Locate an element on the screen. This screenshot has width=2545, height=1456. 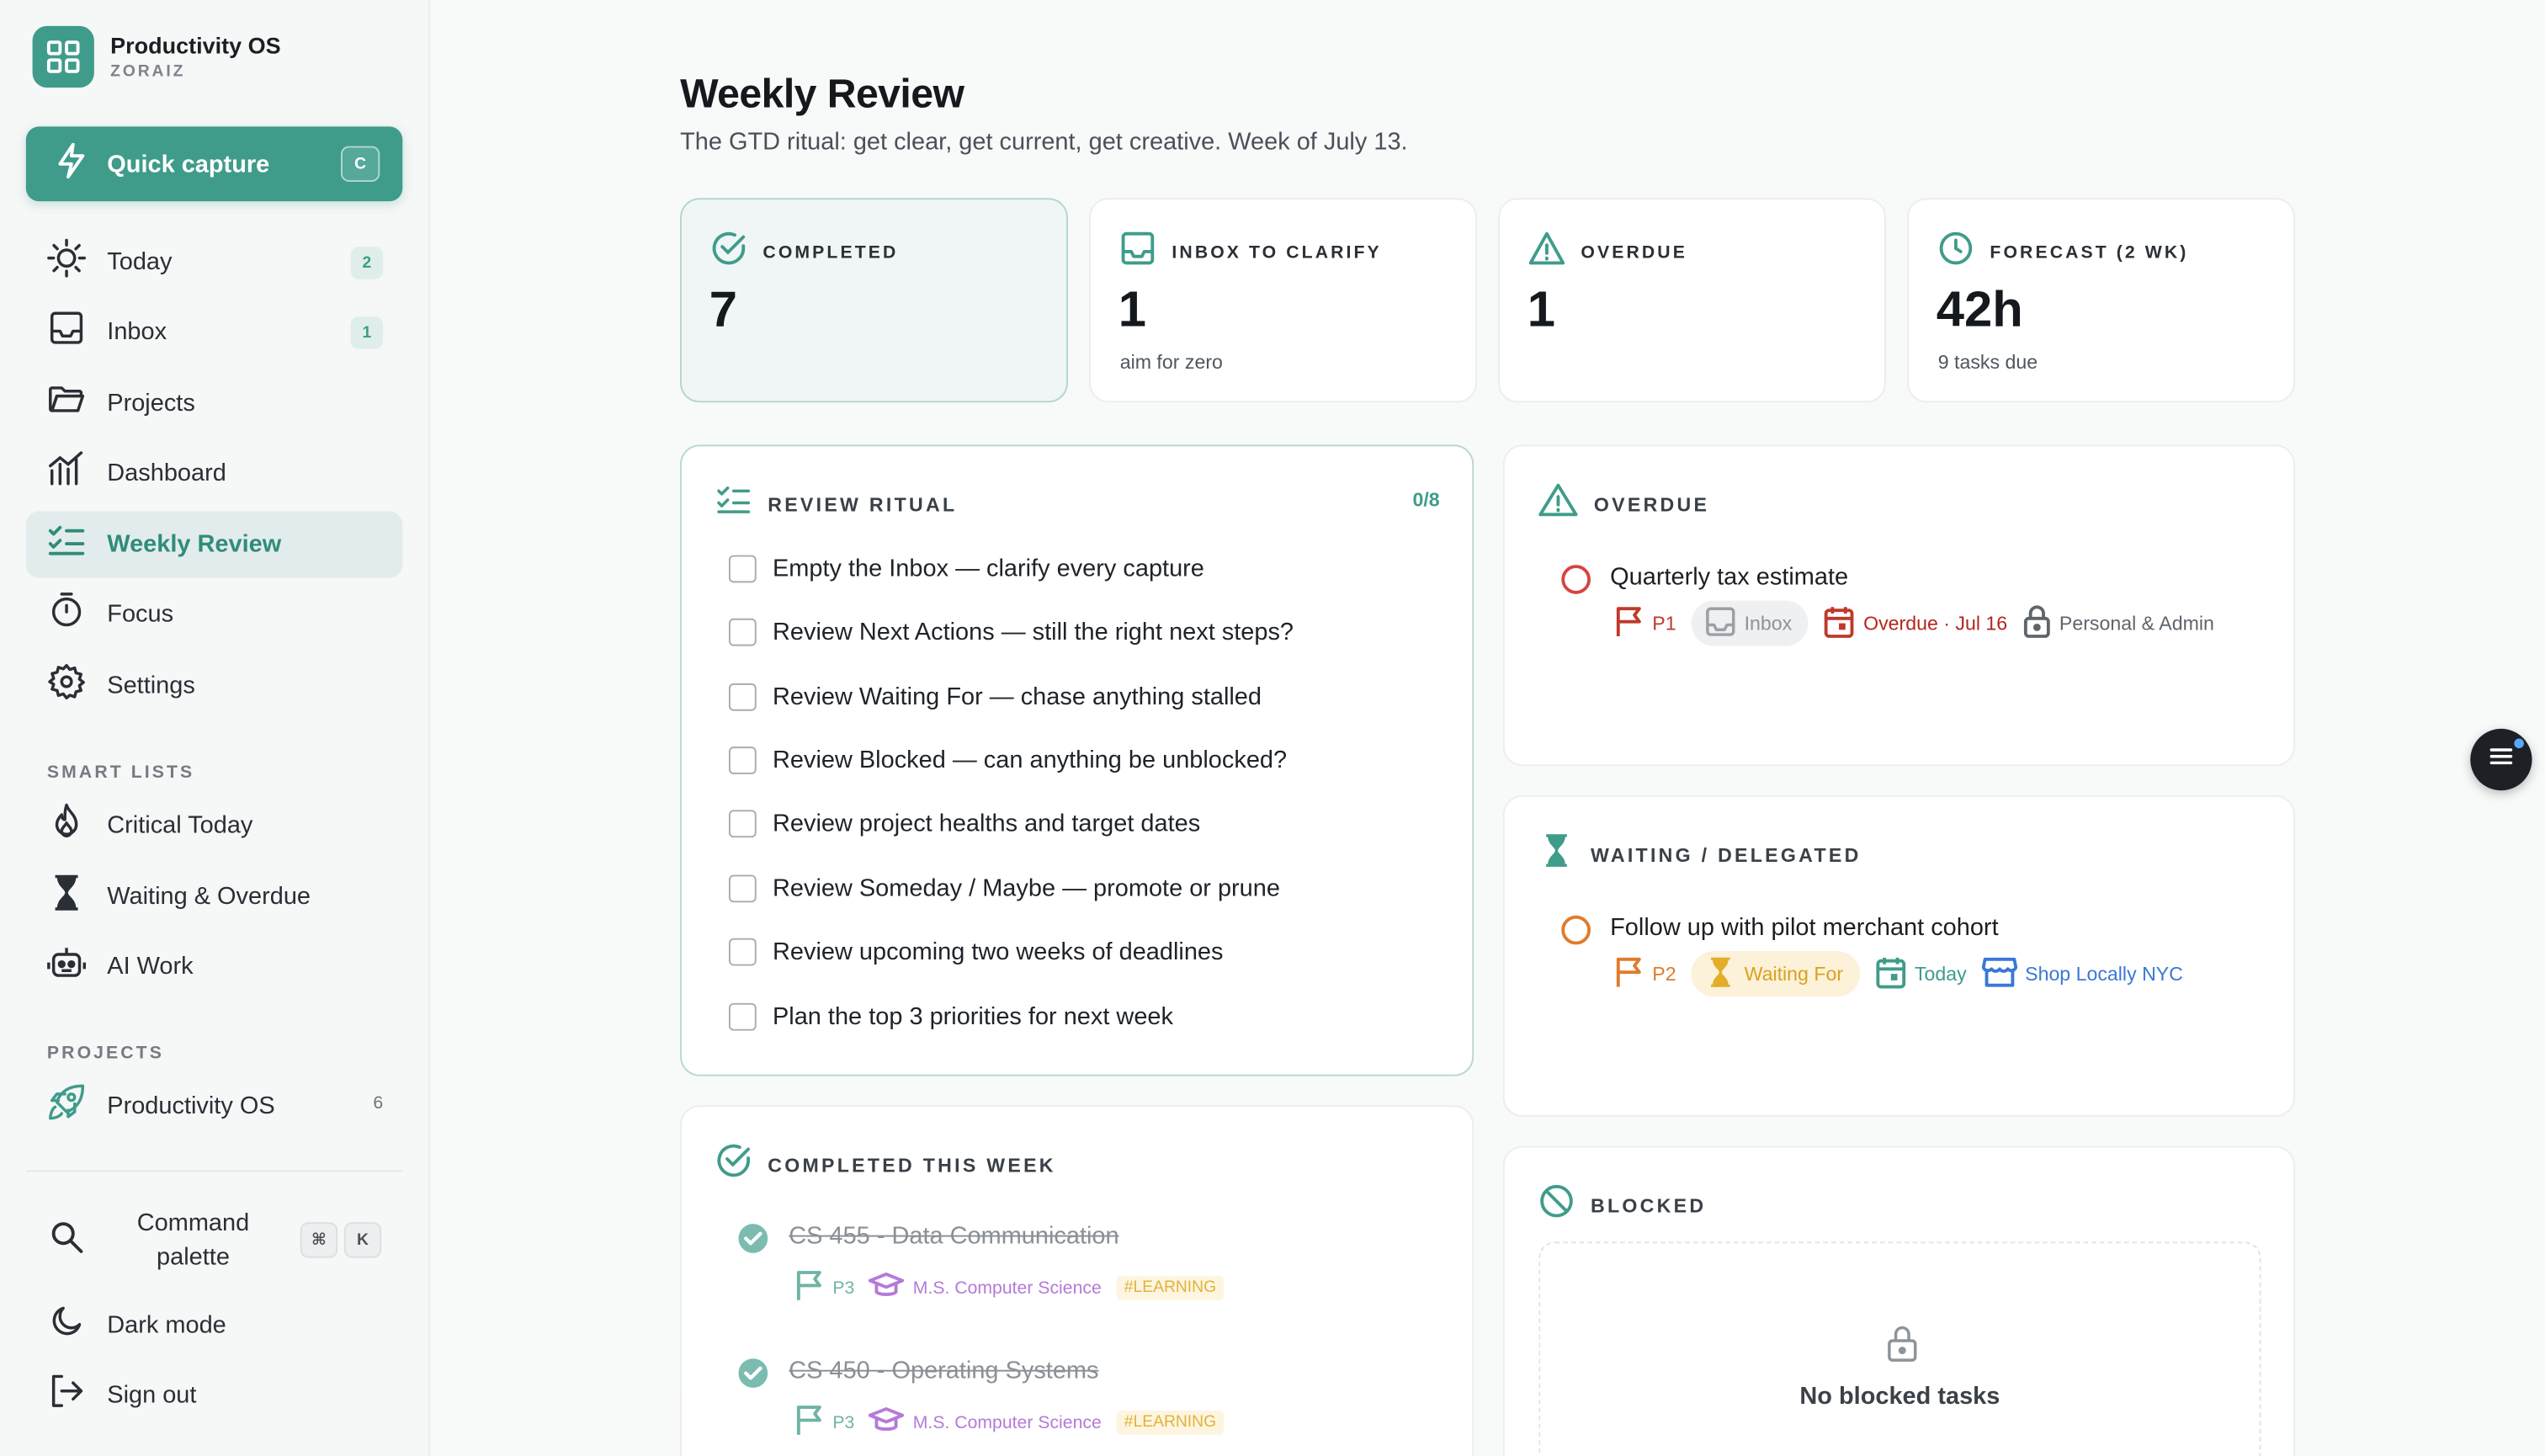
quick-capture-button: Quick capture C is located at coordinates (214, 164).